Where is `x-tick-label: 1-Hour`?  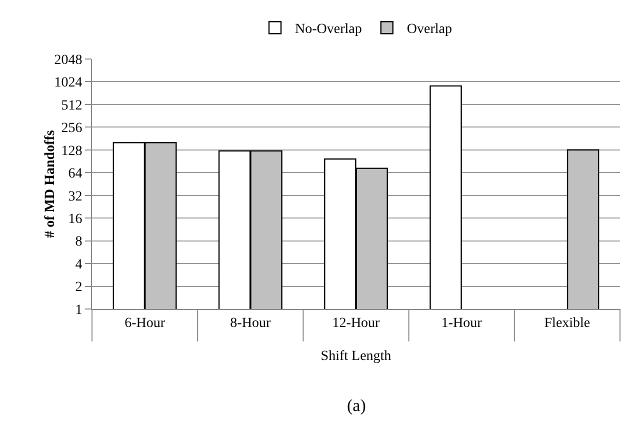 x-tick-label: 1-Hour is located at coordinates (461, 323).